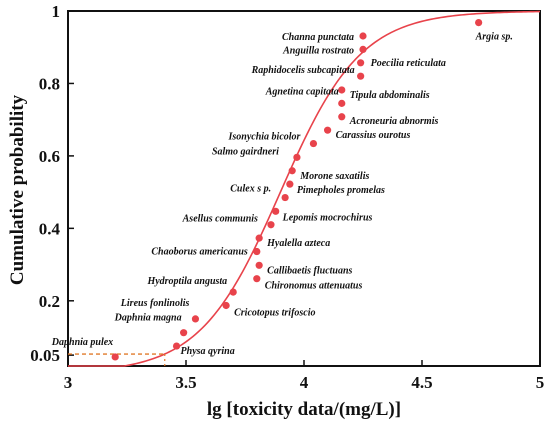  I want to click on x-tick-label: 3, so click(68, 382).